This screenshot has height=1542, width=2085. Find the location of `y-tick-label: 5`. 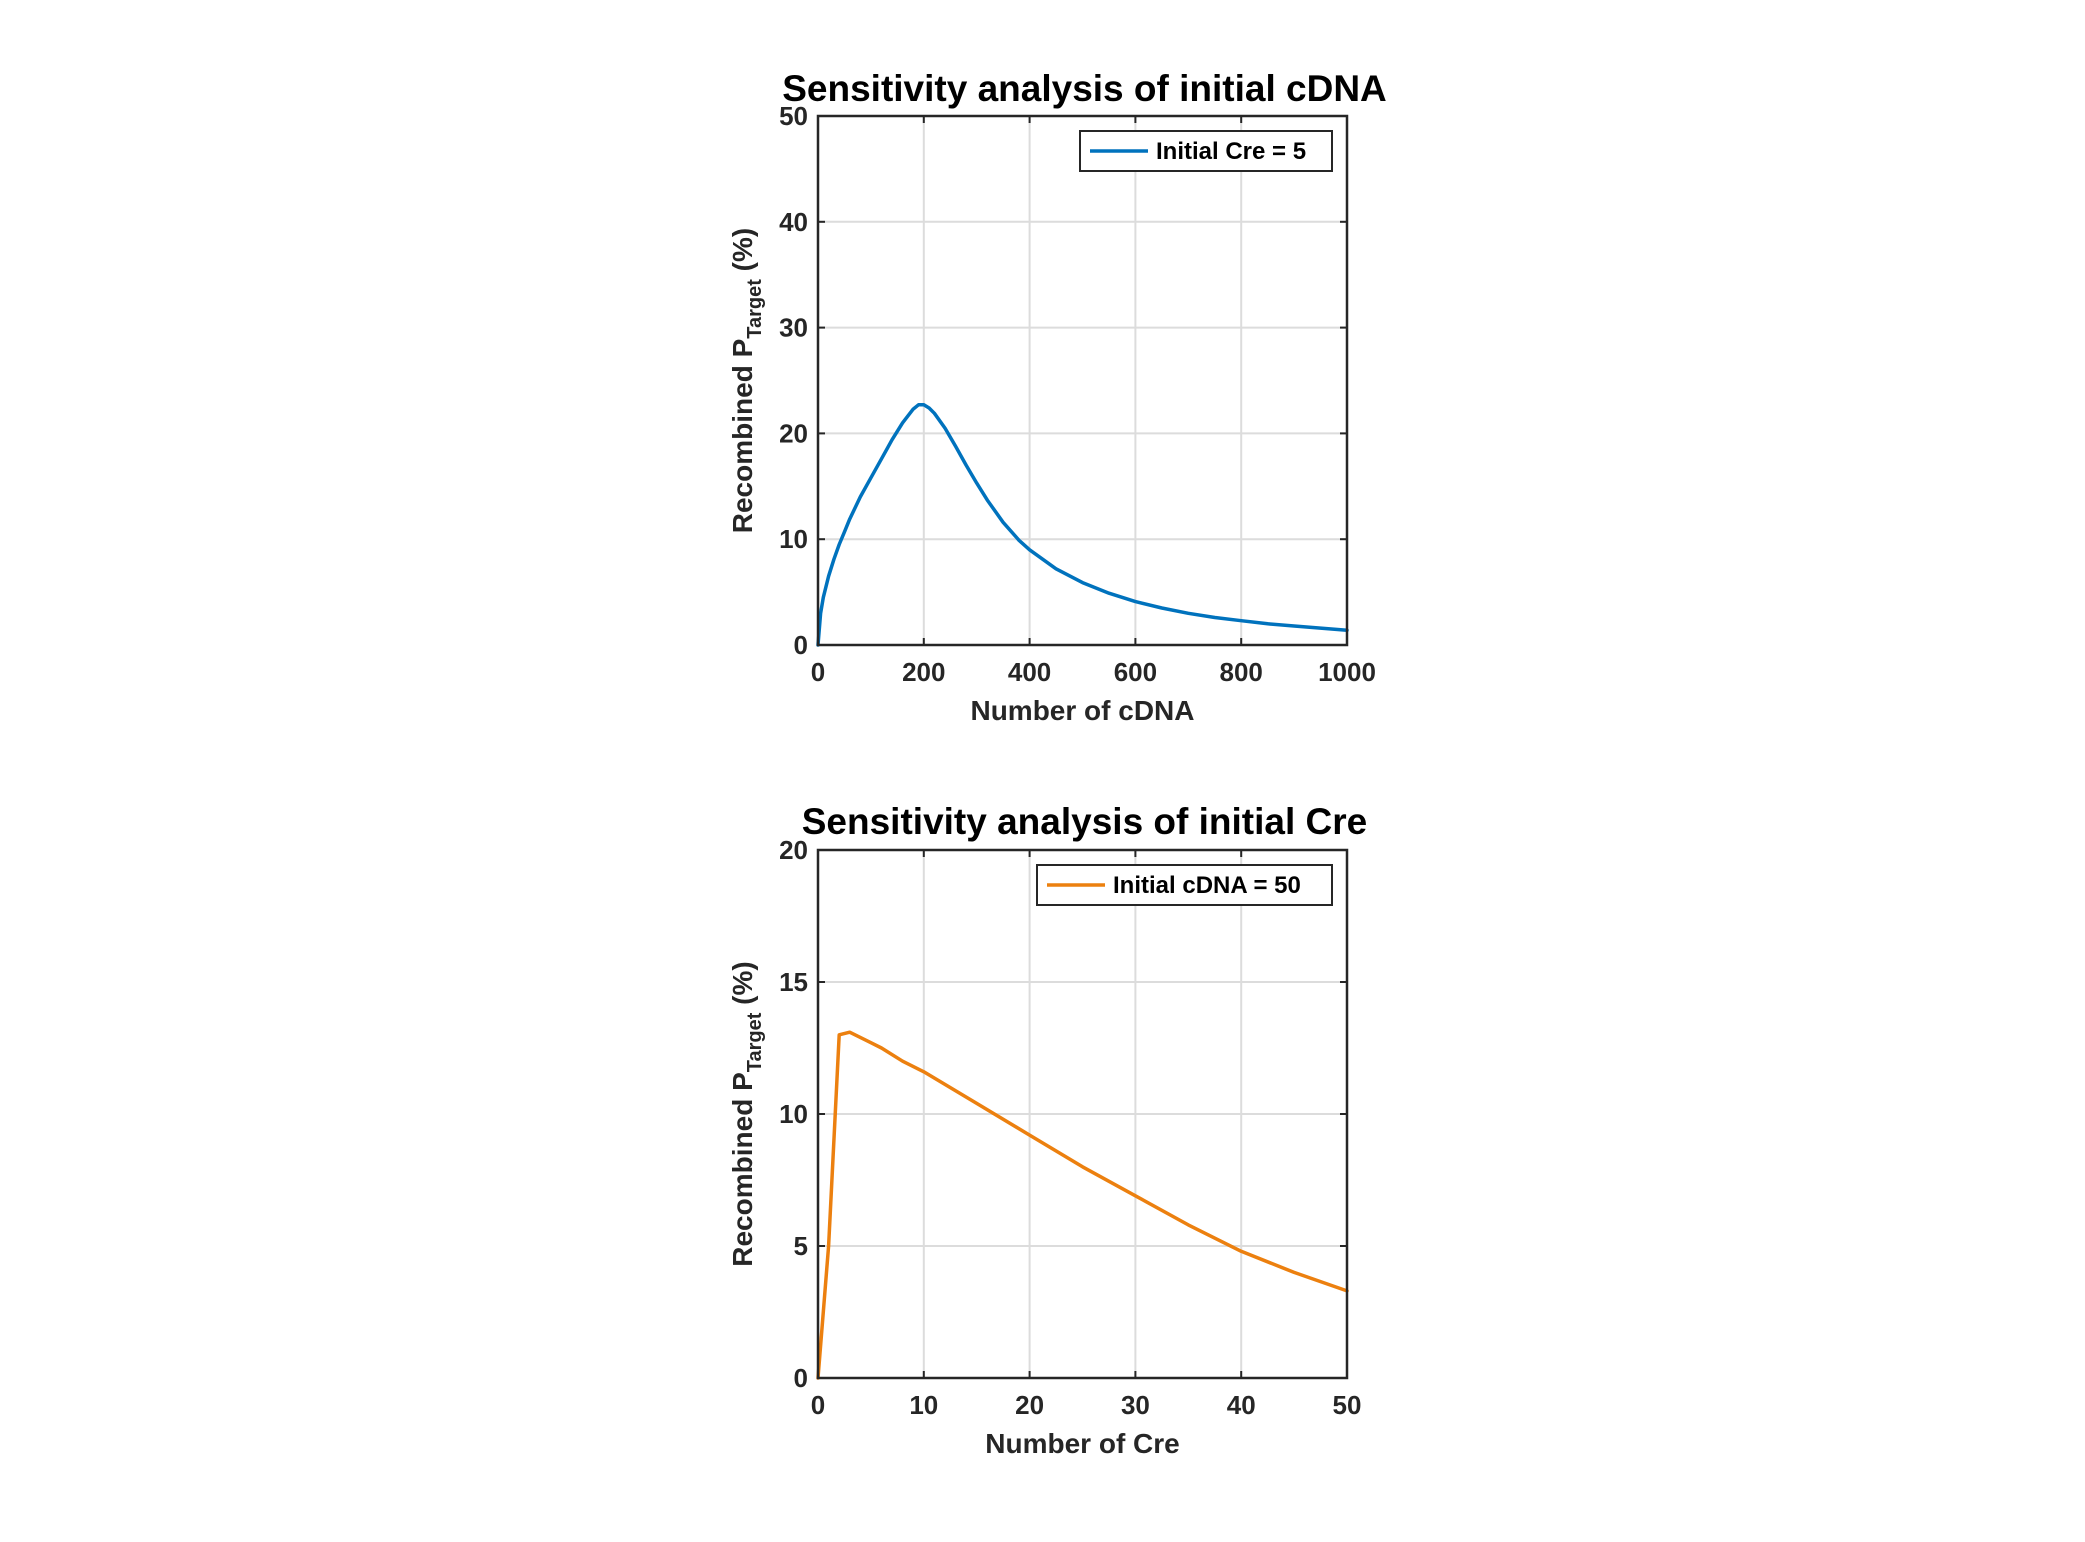

y-tick-label: 5 is located at coordinates (801, 1246).